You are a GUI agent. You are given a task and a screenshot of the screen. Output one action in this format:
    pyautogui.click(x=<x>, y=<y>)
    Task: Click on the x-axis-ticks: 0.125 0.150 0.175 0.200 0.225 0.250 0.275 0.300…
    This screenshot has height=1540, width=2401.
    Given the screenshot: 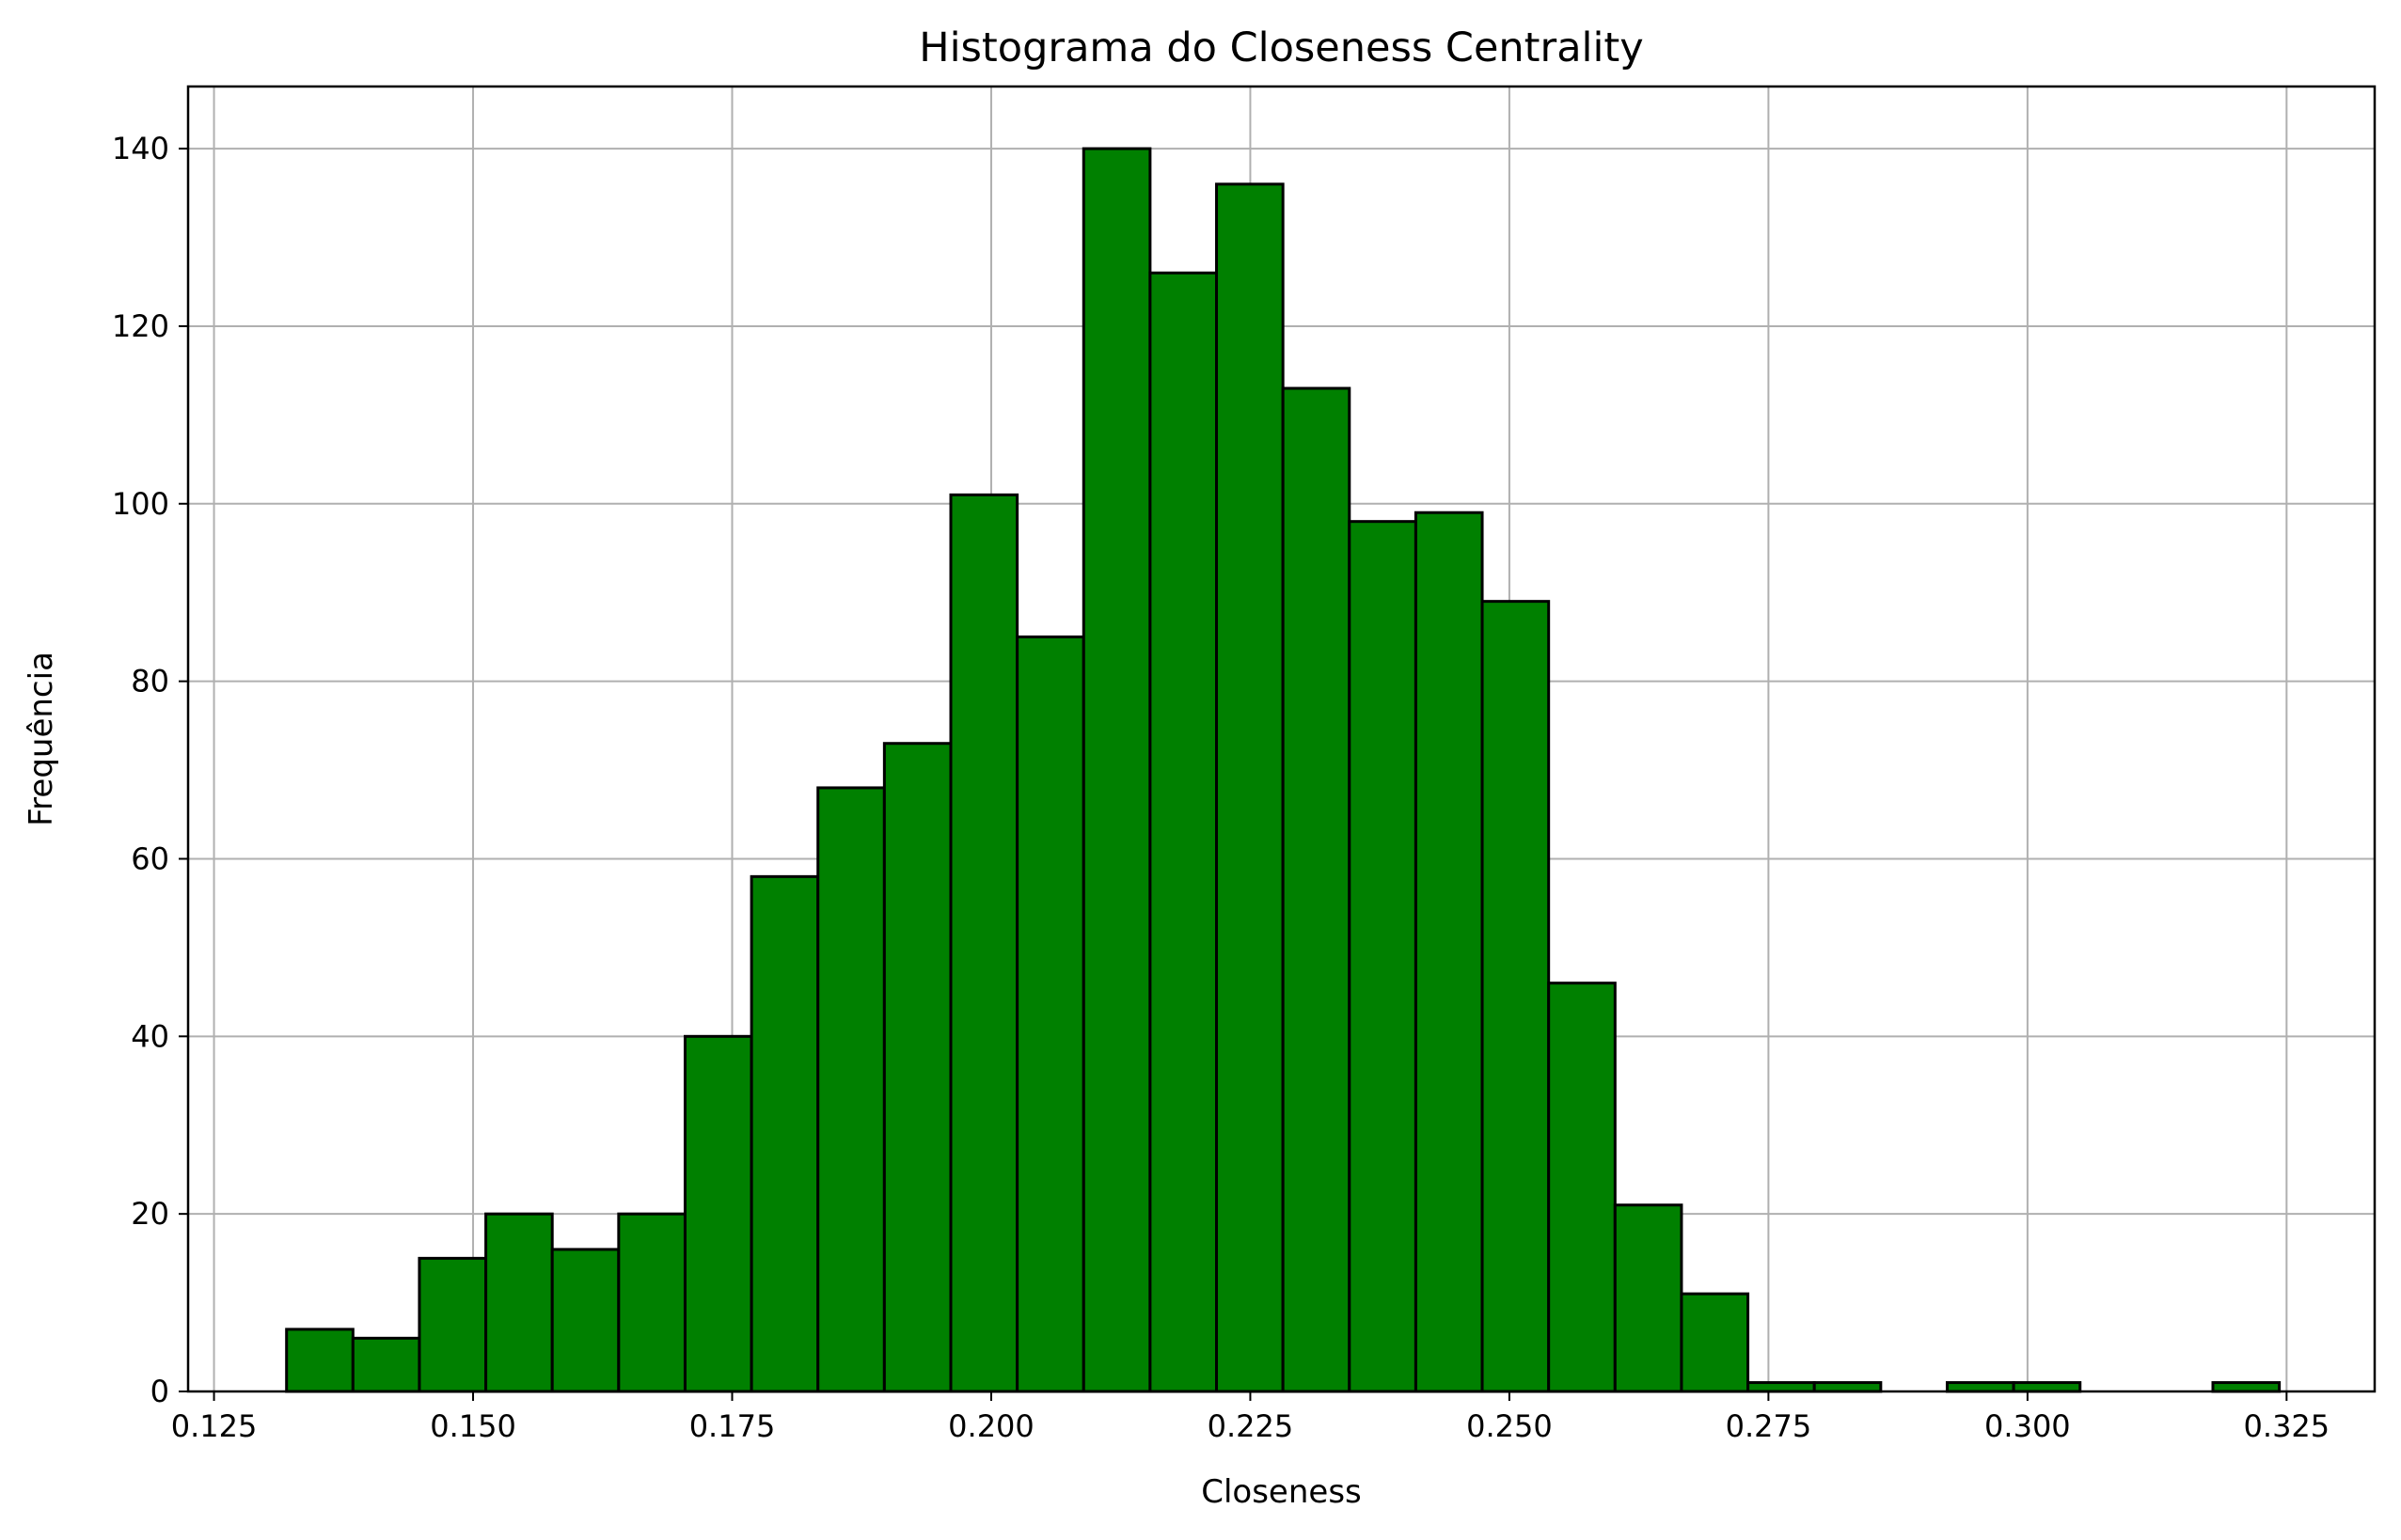 What is the action you would take?
    pyautogui.click(x=1250, y=1417)
    